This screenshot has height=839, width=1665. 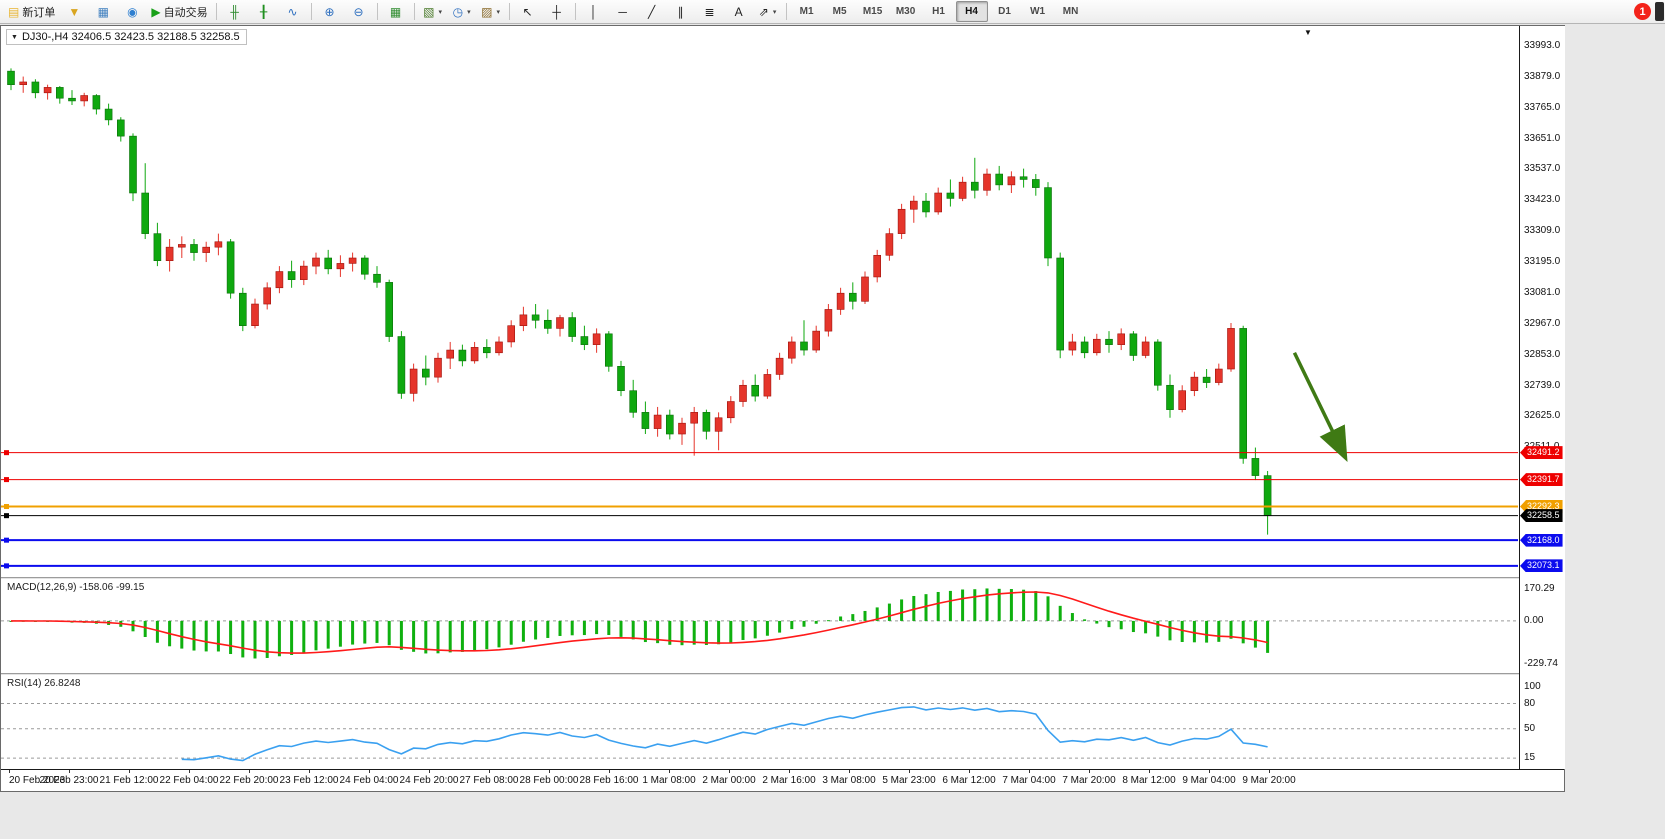 I want to click on timeframe-d1-button: D1, so click(x=1004, y=11).